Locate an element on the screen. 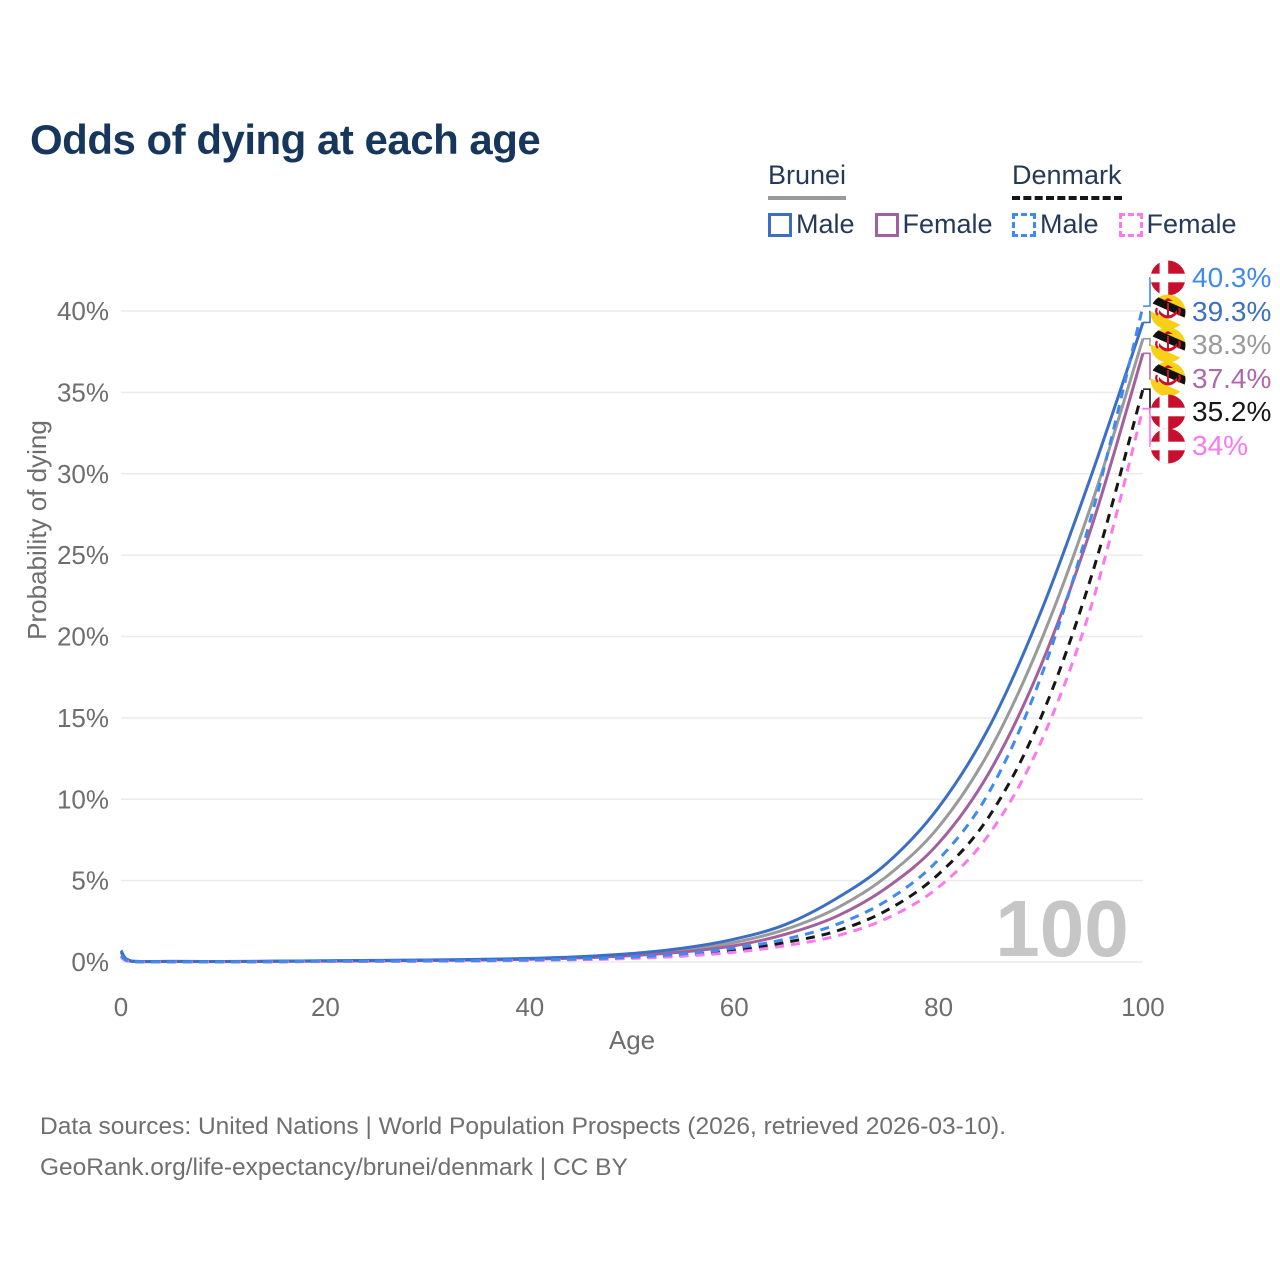 The image size is (1280, 1280). y-tick-label: 5% is located at coordinates (90, 881).